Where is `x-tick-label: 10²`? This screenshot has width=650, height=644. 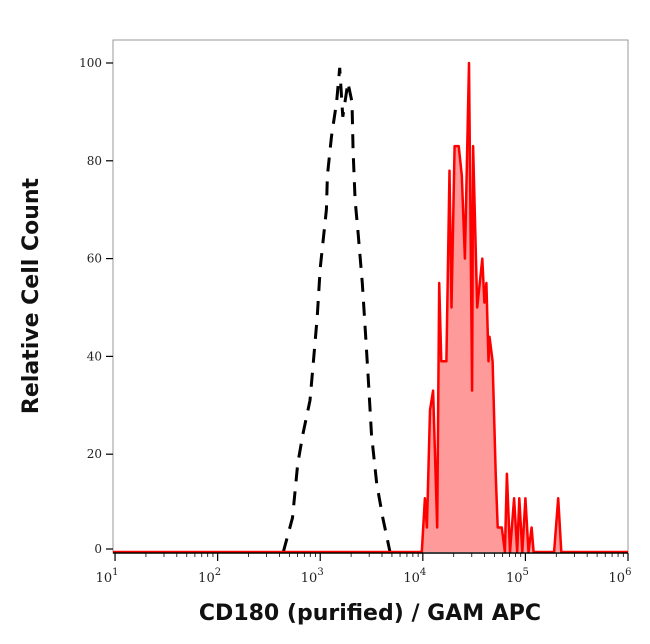 x-tick-label: 10² is located at coordinates (209, 576).